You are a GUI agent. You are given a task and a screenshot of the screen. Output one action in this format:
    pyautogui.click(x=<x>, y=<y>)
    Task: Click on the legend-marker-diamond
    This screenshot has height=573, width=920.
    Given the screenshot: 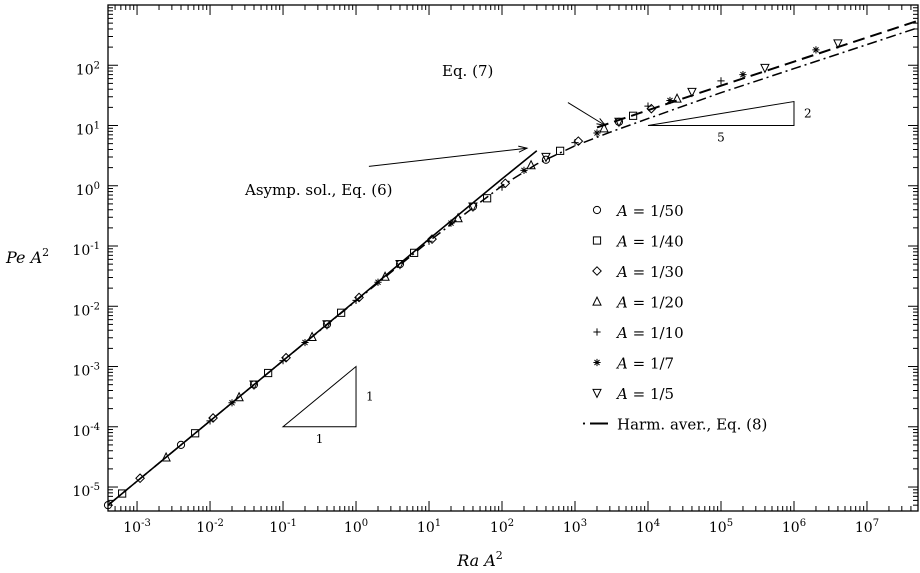 What is the action you would take?
    pyautogui.click(x=597, y=271)
    